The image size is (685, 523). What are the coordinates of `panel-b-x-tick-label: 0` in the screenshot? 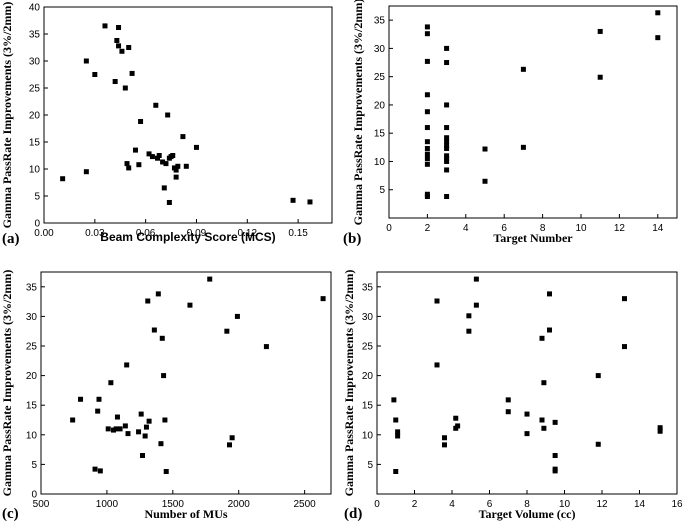 It's located at (389, 228).